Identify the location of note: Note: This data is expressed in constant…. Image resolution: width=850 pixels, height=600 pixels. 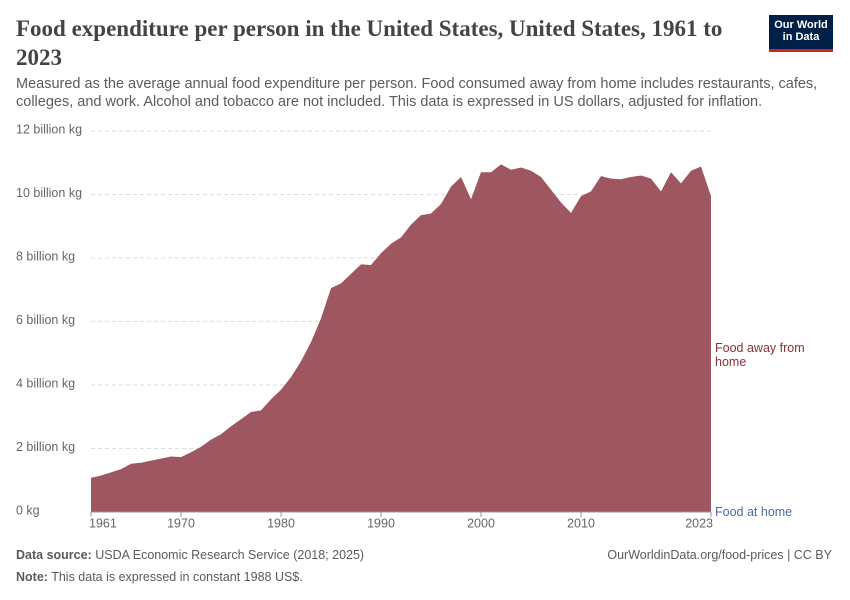
(159, 577).